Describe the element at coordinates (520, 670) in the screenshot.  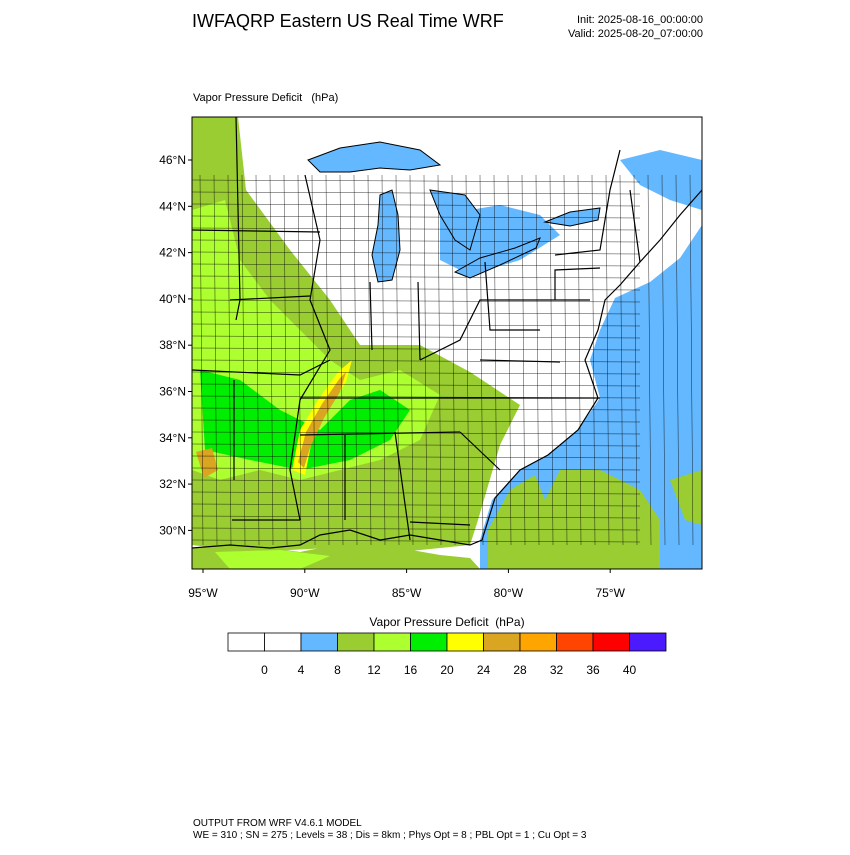
I see `colorbar-label: 28` at that location.